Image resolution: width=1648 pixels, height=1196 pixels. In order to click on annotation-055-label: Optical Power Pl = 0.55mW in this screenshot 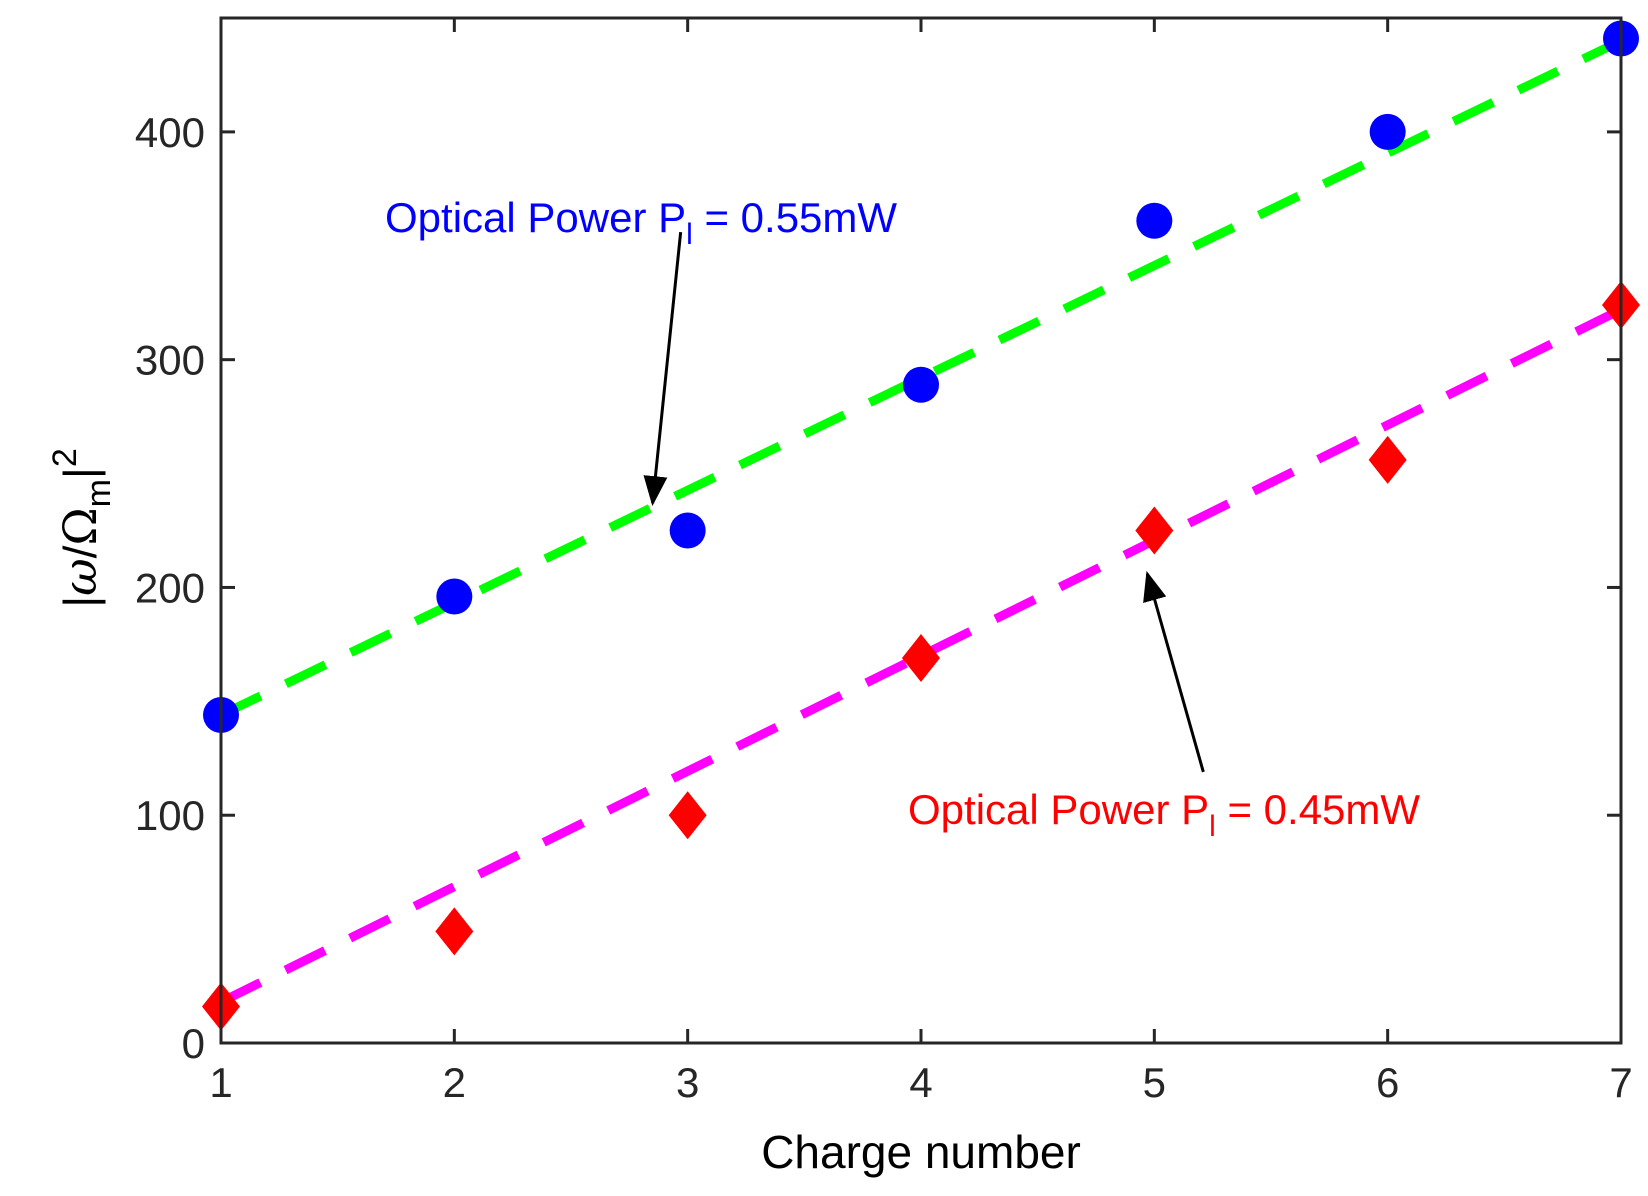, I will do `click(641, 222)`.